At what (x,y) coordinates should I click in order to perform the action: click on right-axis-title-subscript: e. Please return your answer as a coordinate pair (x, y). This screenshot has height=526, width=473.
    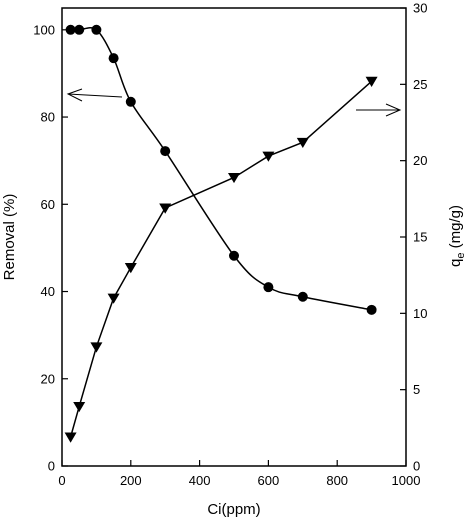
    Looking at the image, I should click on (461, 256).